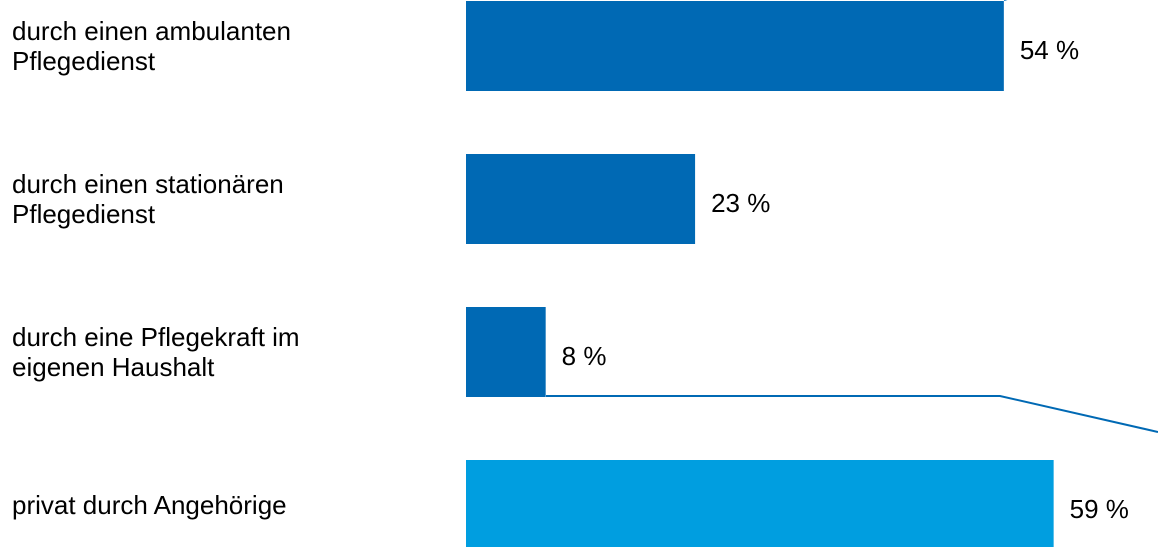  What do you see at coordinates (151, 46) in the screenshot?
I see `category-label: durch einen ambulanten Pflegedienst` at bounding box center [151, 46].